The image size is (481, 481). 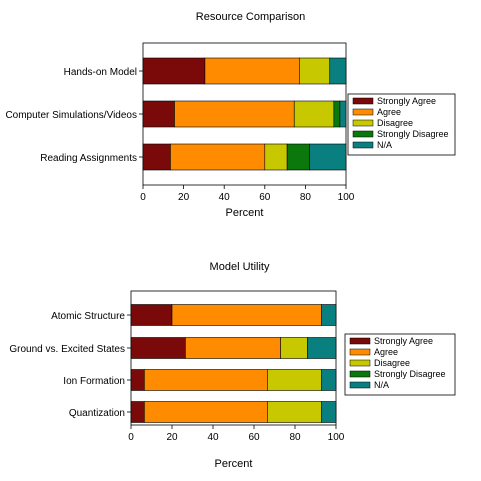 I want to click on bar-hands-on-model-n-a, so click(x=338, y=71).